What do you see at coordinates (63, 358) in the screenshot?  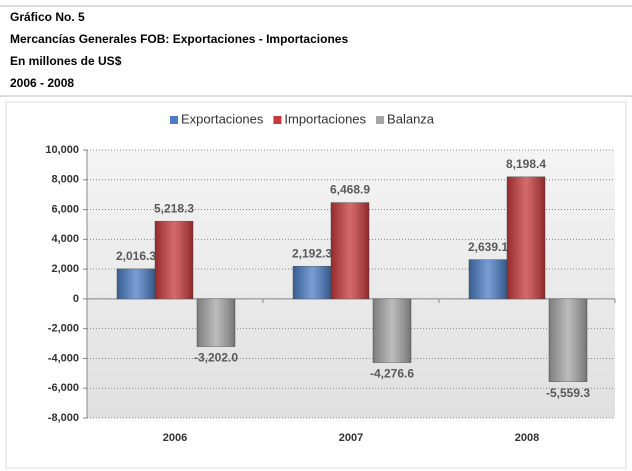 I see `y-tick-label: -4,000` at bounding box center [63, 358].